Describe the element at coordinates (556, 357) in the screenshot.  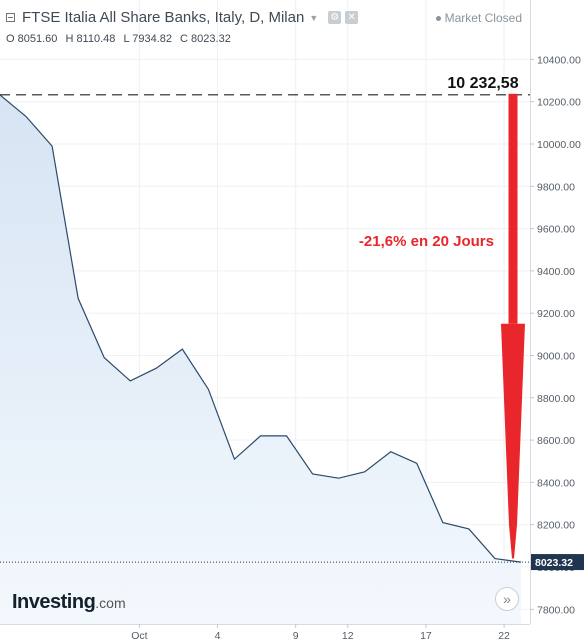
I see `y-tick-label: 9000.00` at that location.